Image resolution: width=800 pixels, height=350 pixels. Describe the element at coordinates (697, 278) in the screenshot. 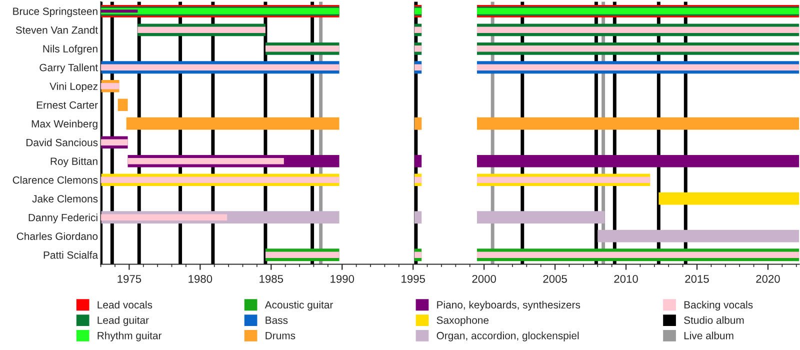

I see `x-tick-label: 2015` at that location.